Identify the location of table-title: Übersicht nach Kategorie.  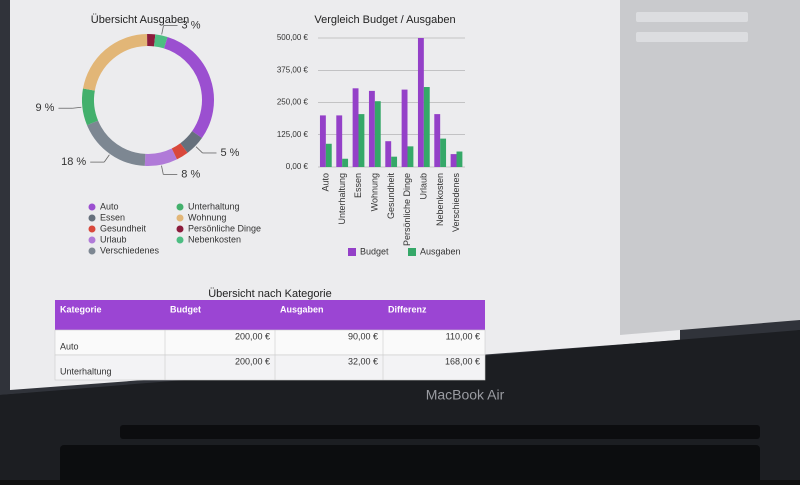
(270, 294).